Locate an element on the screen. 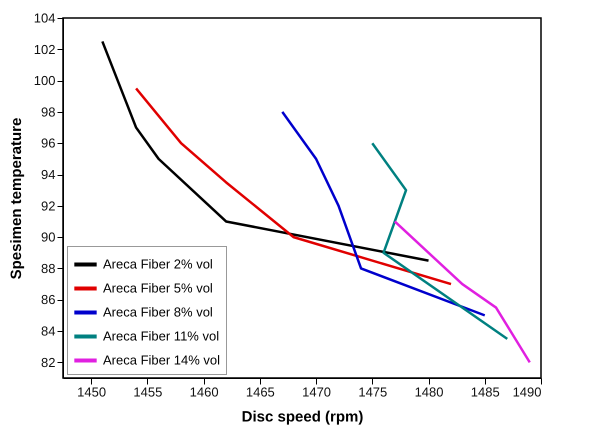  y-tick-label: 84 is located at coordinates (48, 331).